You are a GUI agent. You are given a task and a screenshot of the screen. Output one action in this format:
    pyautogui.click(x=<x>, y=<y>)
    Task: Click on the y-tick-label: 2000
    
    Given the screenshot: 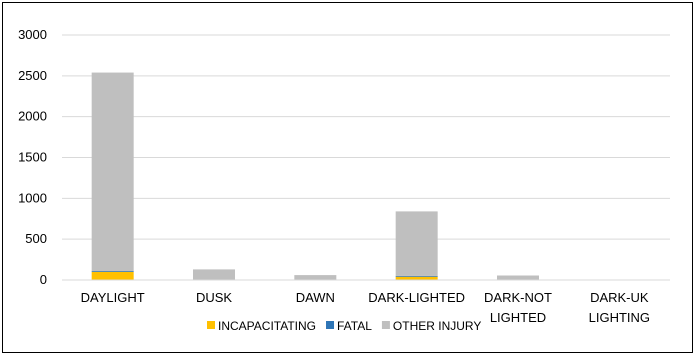 What is the action you would take?
    pyautogui.click(x=32, y=116)
    